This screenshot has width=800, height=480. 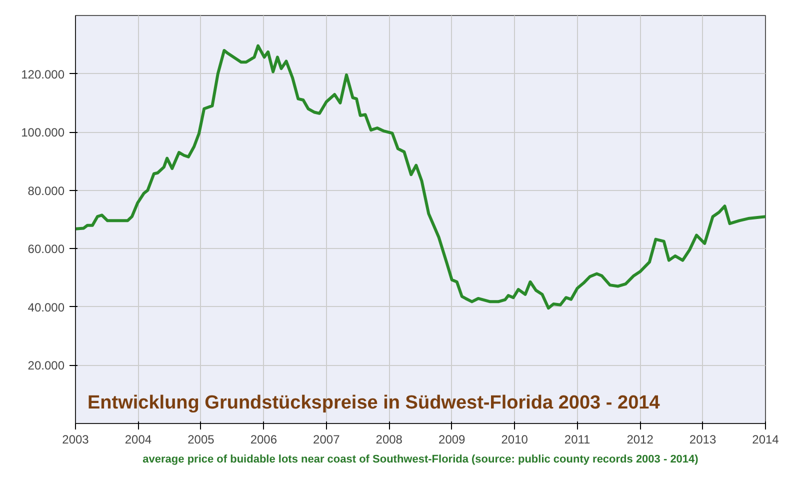 What do you see at coordinates (46, 191) in the screenshot?
I see `y-tick-label: 80.000` at bounding box center [46, 191].